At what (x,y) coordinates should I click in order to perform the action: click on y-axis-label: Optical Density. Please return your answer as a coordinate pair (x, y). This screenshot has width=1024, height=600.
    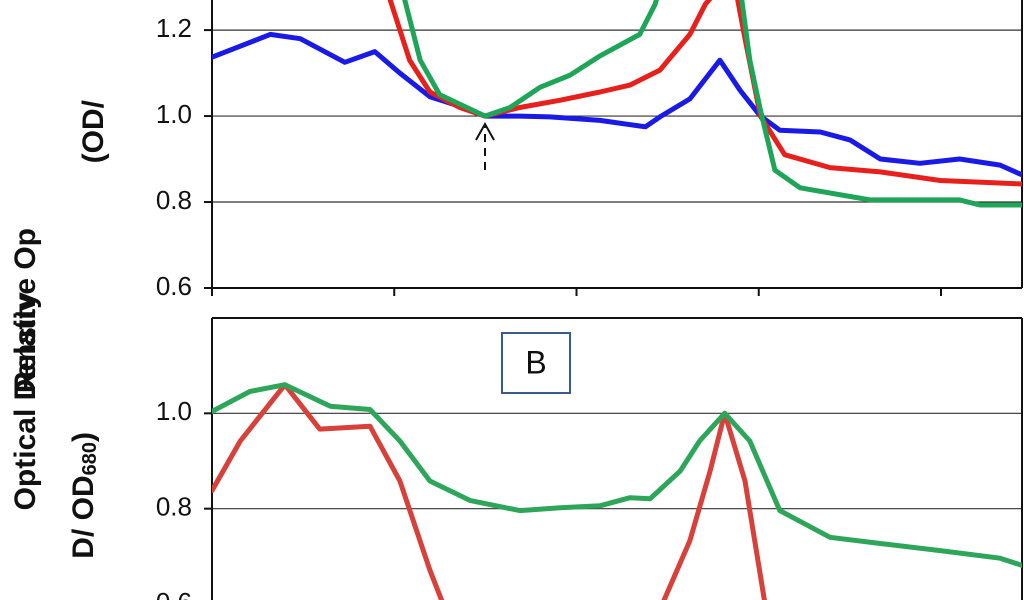
    Looking at the image, I should click on (25, 401).